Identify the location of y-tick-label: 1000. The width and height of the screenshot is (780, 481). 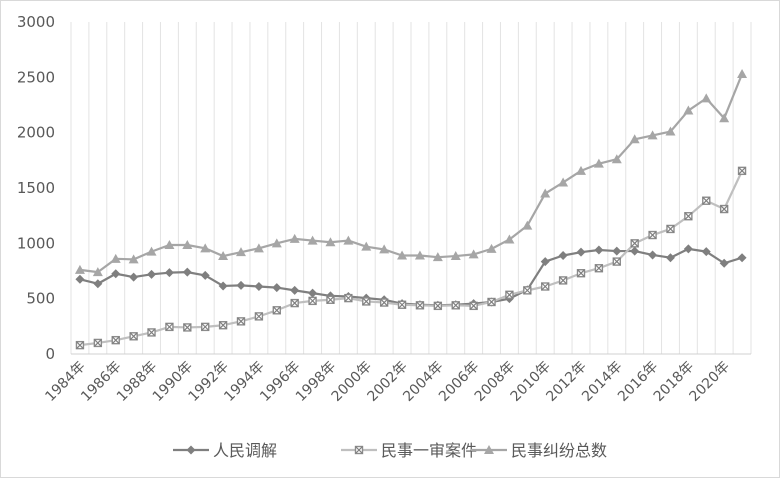
(36, 243).